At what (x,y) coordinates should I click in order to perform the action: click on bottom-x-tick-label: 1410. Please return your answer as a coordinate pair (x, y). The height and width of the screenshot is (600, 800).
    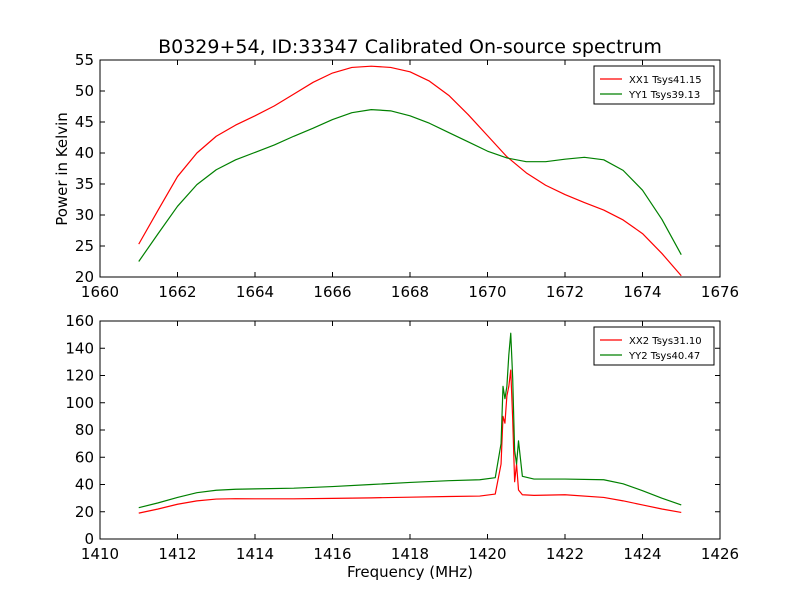
    Looking at the image, I should click on (100, 554).